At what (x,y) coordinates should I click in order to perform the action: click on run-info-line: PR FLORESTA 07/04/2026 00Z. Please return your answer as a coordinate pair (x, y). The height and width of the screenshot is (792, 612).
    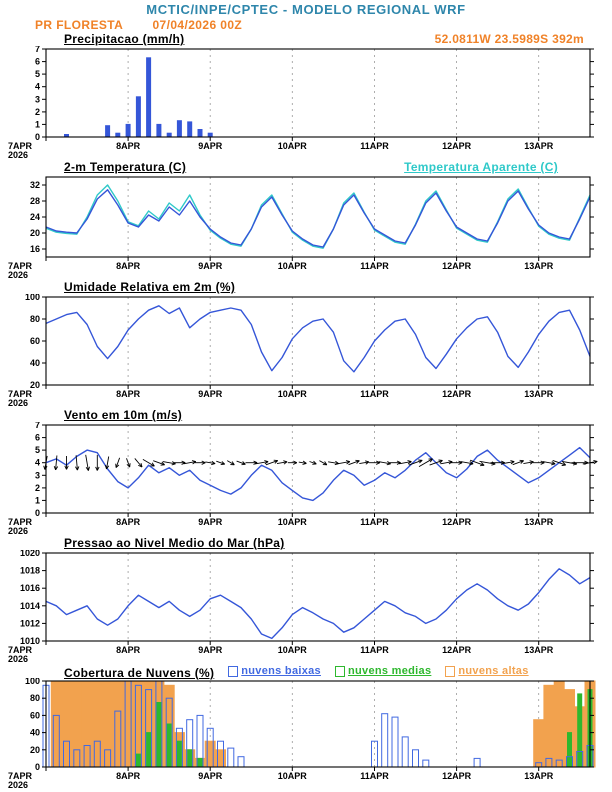
    Looking at the image, I should click on (306, 25).